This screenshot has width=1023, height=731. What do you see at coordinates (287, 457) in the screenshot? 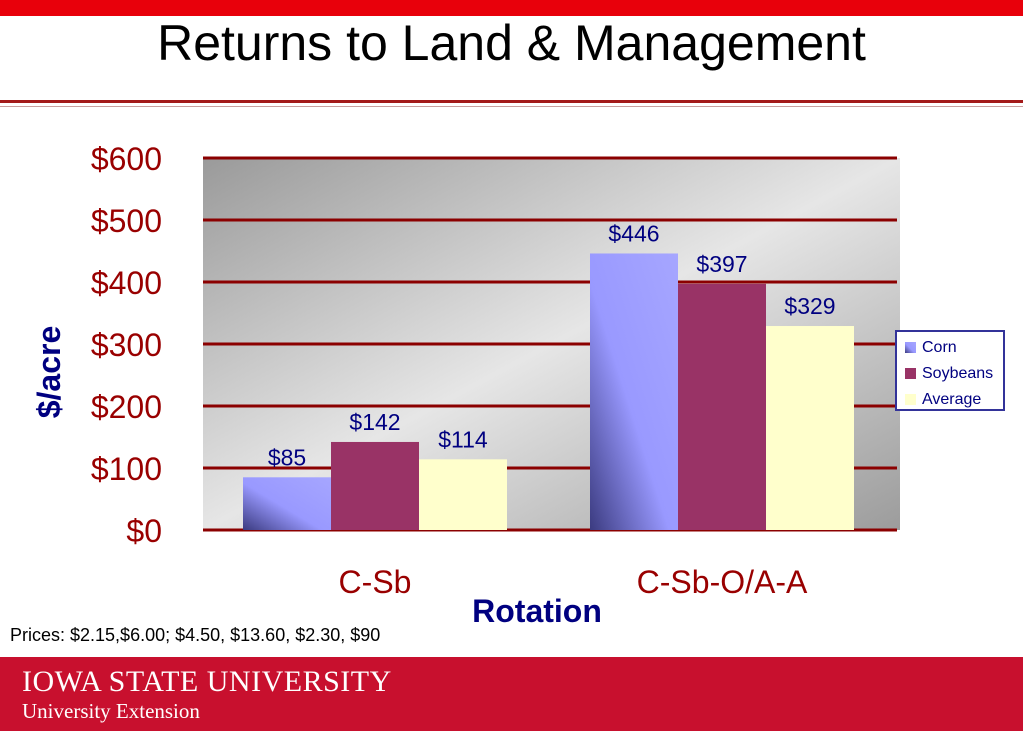
I see `data-label: $85` at bounding box center [287, 457].